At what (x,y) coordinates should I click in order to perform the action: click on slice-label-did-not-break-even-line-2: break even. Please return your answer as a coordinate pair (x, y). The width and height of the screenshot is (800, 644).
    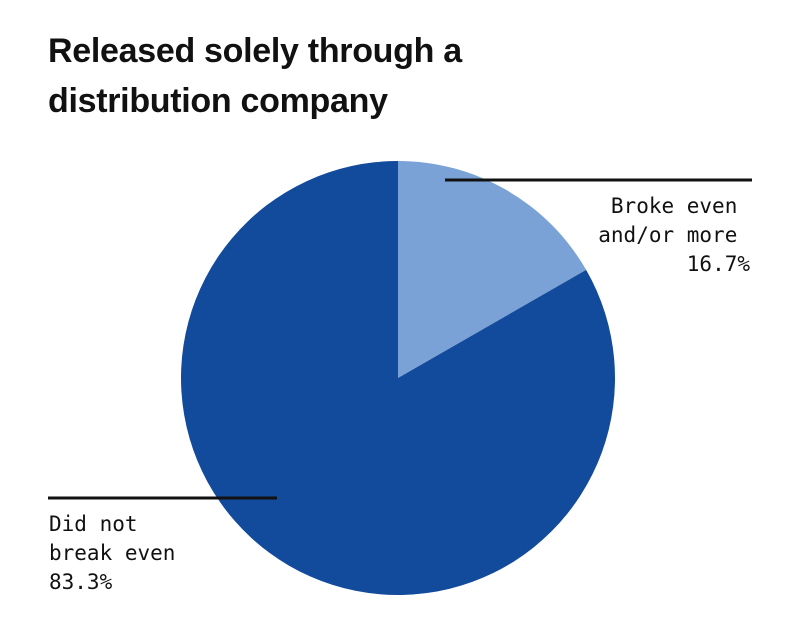
    Looking at the image, I should click on (112, 553).